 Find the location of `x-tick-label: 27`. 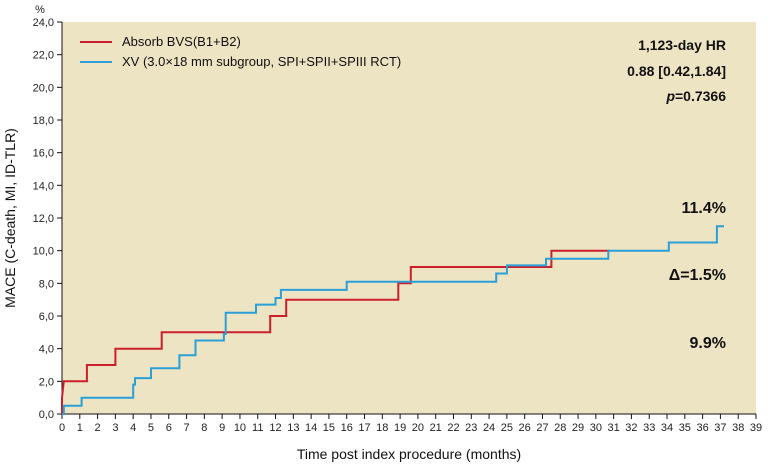

x-tick-label: 27 is located at coordinates (542, 428).